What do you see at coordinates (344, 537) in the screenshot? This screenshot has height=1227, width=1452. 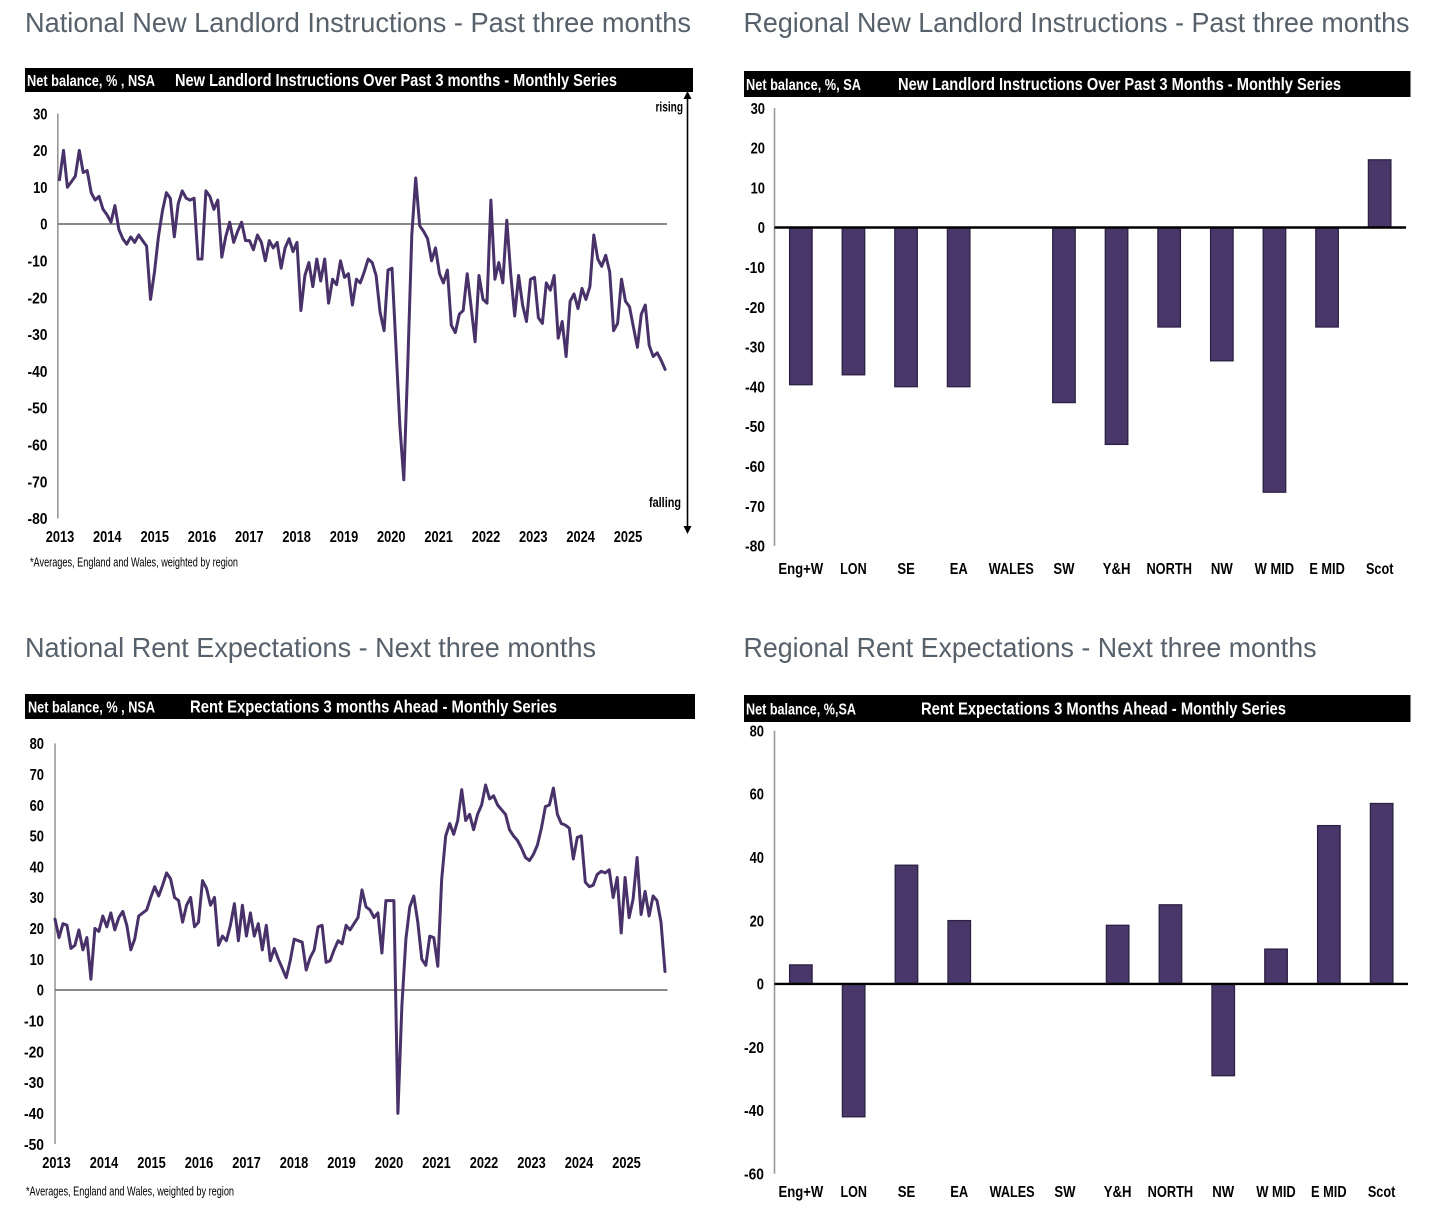 I see `svg-text: 2019` at bounding box center [344, 537].